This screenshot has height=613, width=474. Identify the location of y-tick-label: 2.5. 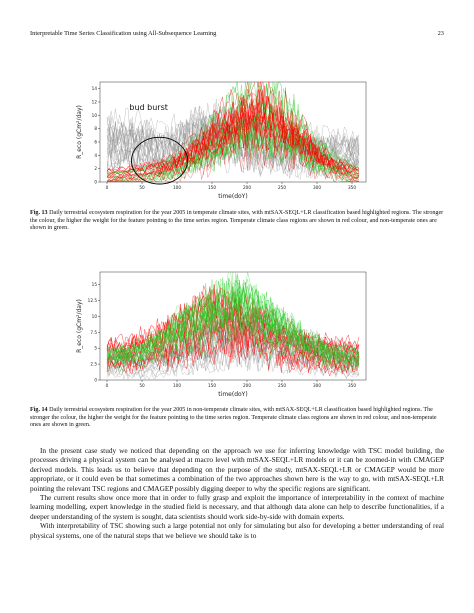
(93, 364).